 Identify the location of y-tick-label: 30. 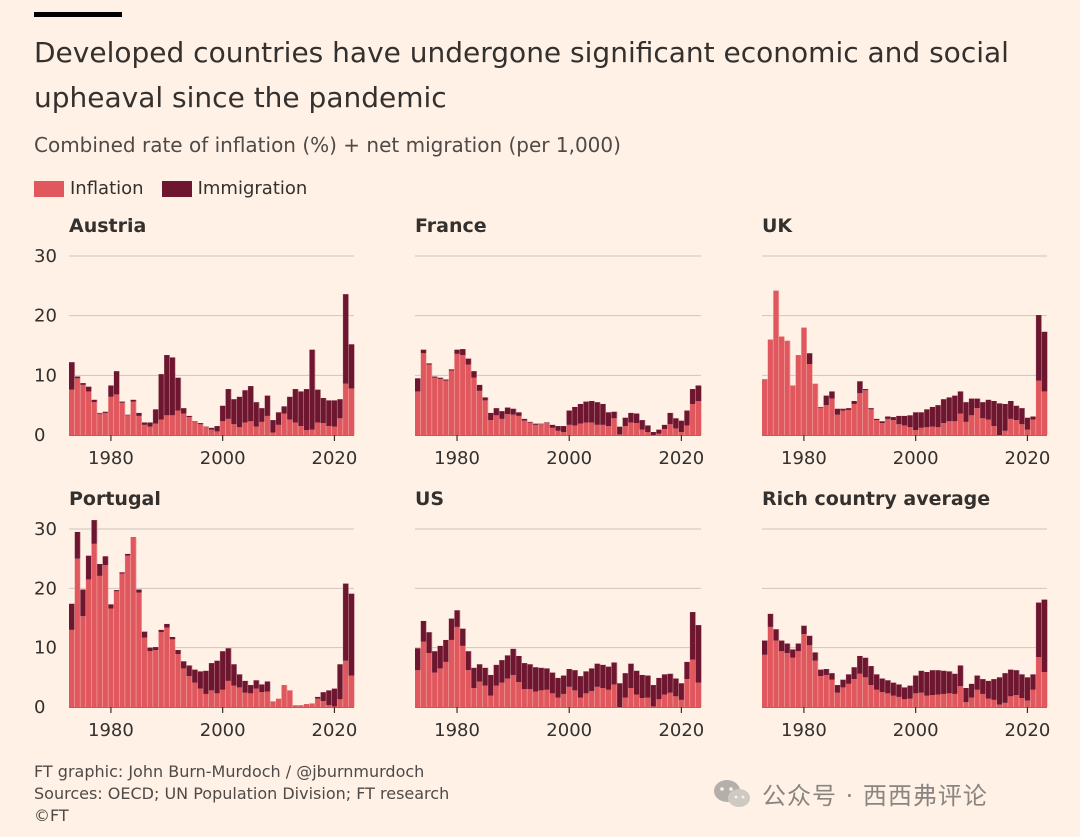
(45, 256).